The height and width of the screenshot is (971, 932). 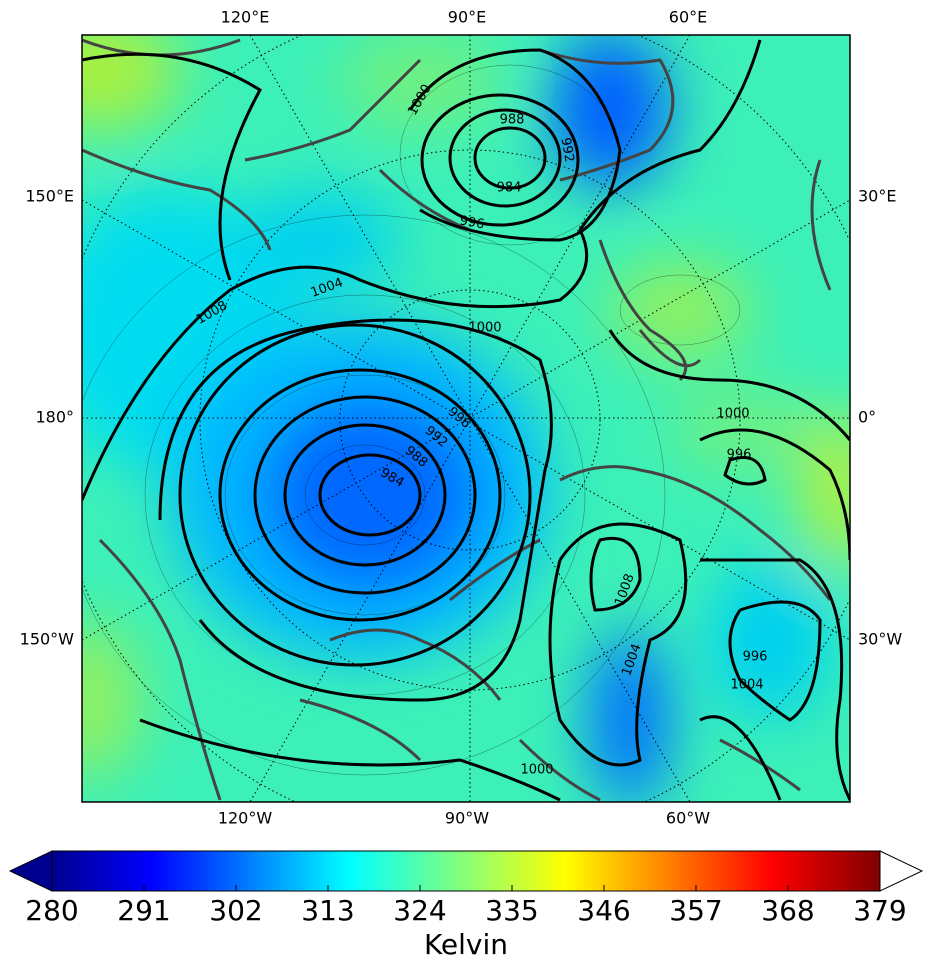 I want to click on contour-label: 992, so click(x=566, y=149).